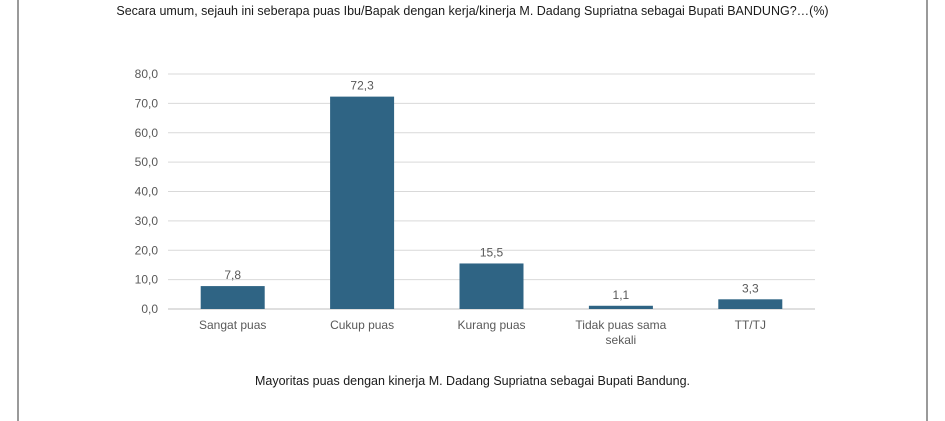 This screenshot has width=945, height=421. I want to click on x-tick-label: Sangat puas, so click(232, 325).